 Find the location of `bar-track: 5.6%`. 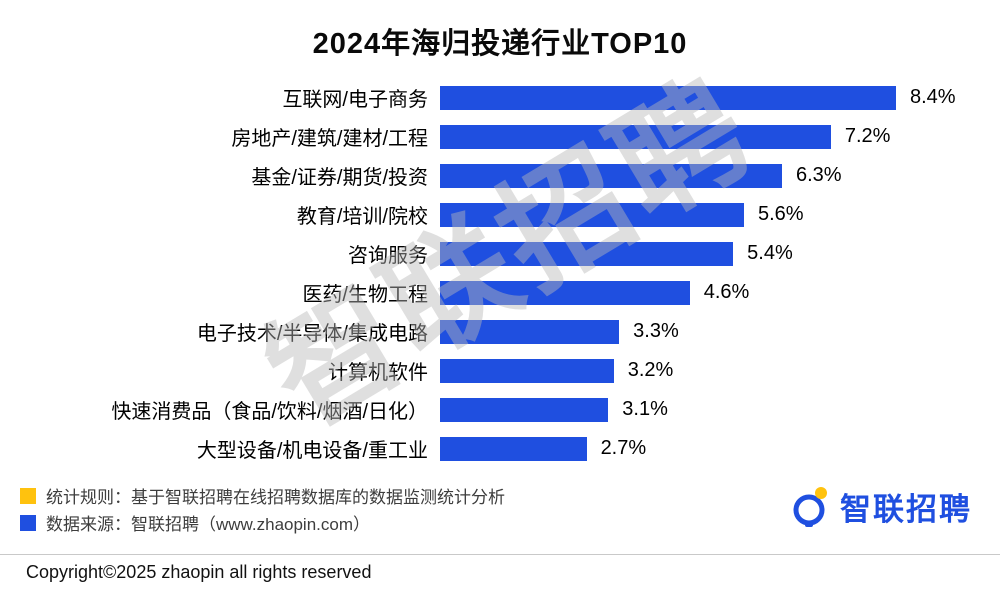

bar-track: 5.6% is located at coordinates (720, 214).